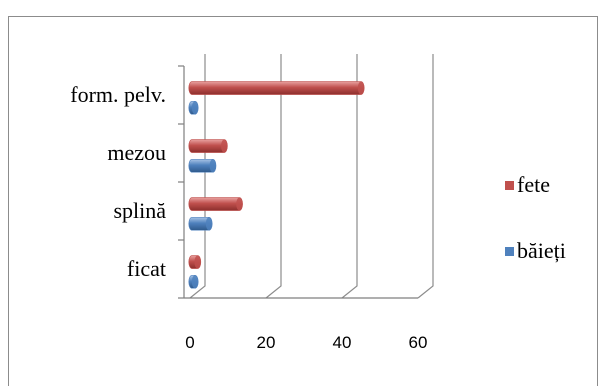  What do you see at coordinates (342, 342) in the screenshot?
I see `x-tick-label-2: 40` at bounding box center [342, 342].